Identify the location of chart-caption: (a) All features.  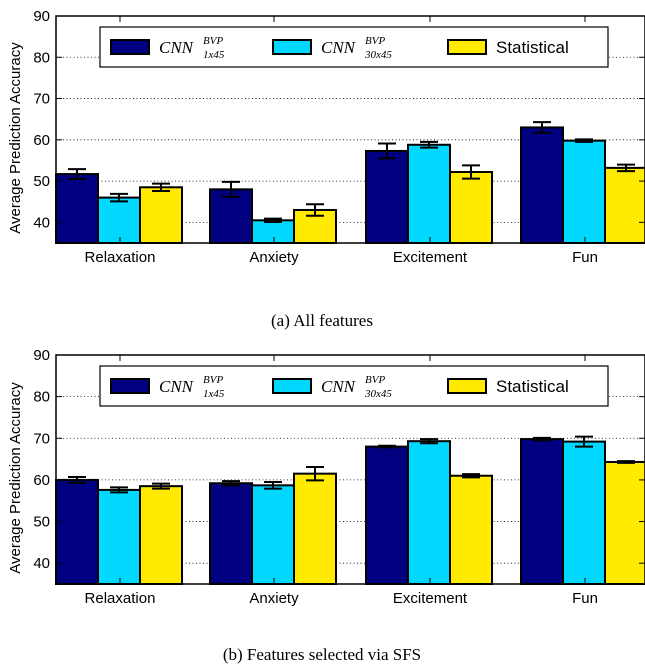
(322, 320).